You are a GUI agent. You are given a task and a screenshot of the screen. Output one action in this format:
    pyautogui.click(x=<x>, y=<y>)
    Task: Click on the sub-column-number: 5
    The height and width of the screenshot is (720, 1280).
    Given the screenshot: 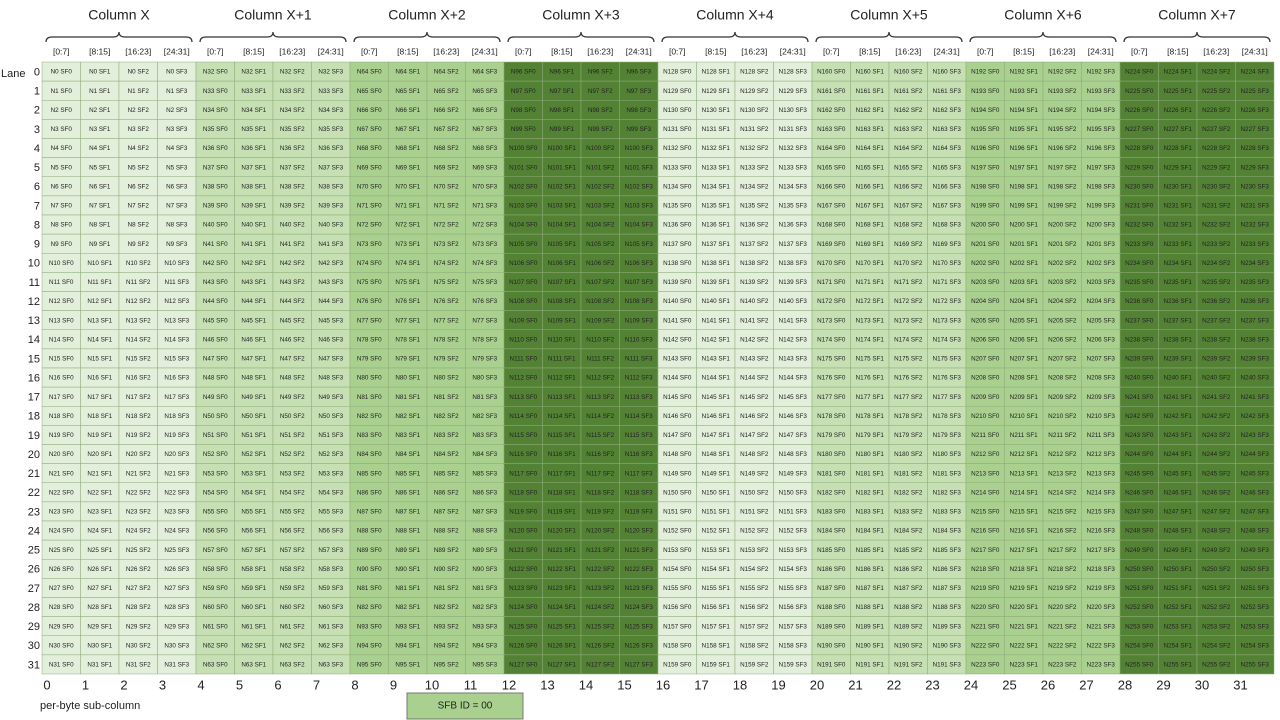 What is the action you would take?
    pyautogui.click(x=239, y=684)
    